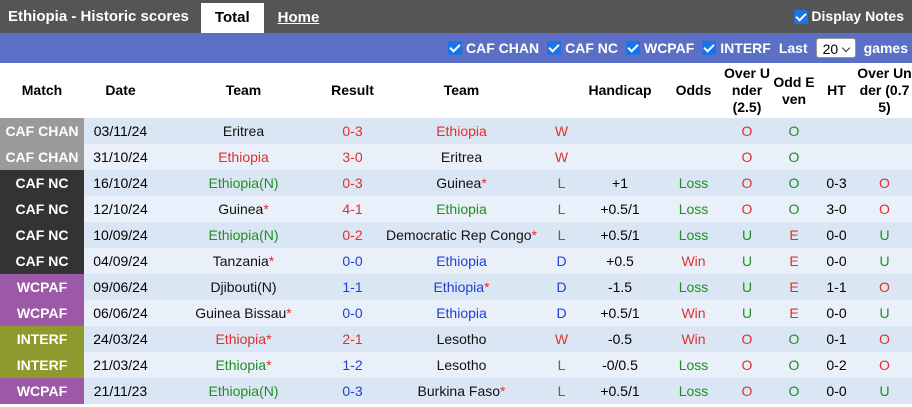 The height and width of the screenshot is (407, 912). Describe the element at coordinates (620, 183) in the screenshot. I see `handicap: +1` at that location.